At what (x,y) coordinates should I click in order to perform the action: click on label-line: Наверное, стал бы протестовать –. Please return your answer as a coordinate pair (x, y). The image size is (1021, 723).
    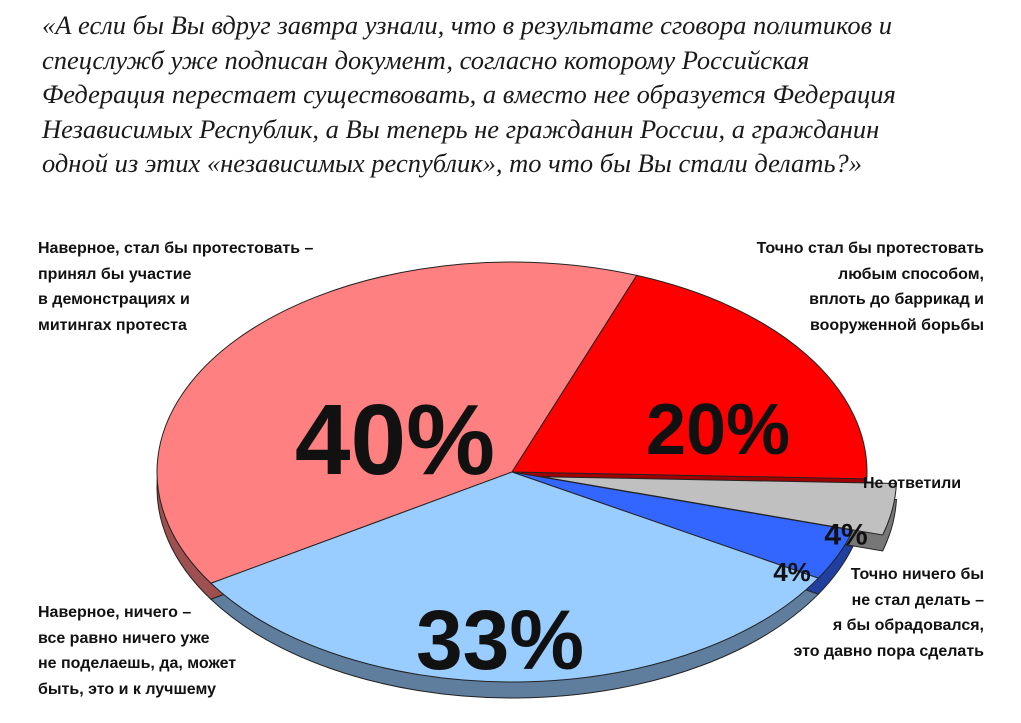
    Looking at the image, I should click on (176, 248).